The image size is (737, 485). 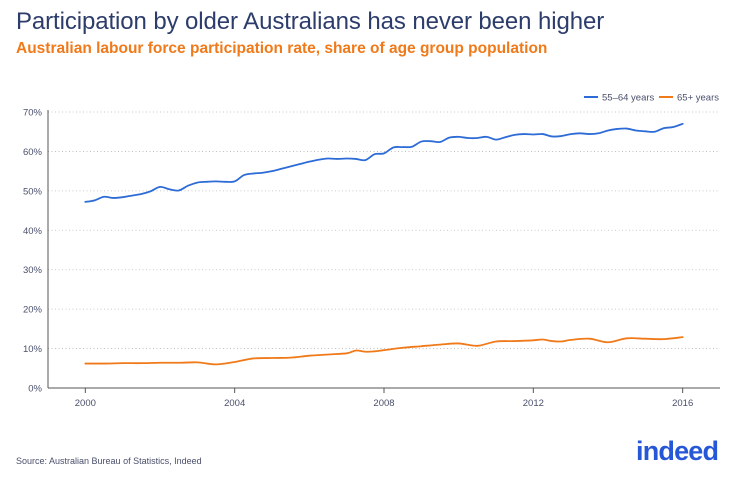 I want to click on y-tick-label: 70%, so click(x=33, y=113).